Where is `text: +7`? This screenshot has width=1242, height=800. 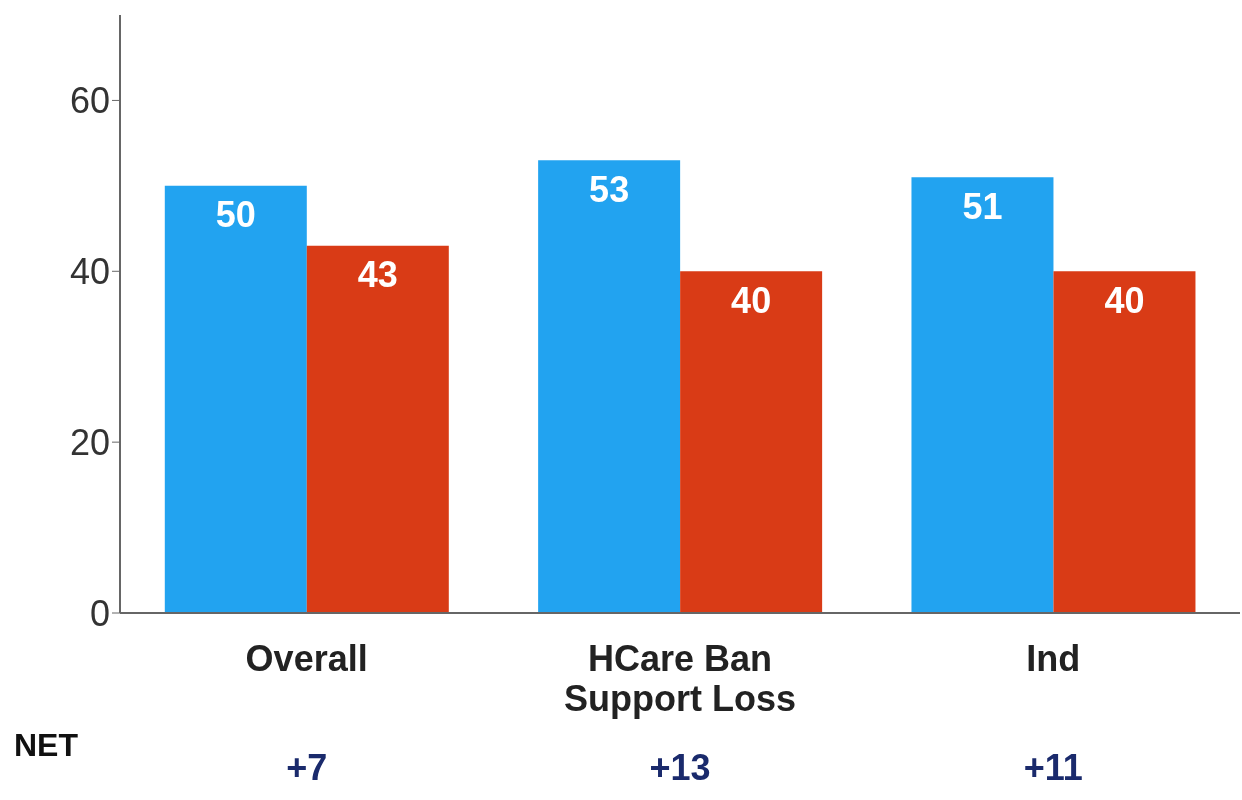 text: +7 is located at coordinates (307, 768).